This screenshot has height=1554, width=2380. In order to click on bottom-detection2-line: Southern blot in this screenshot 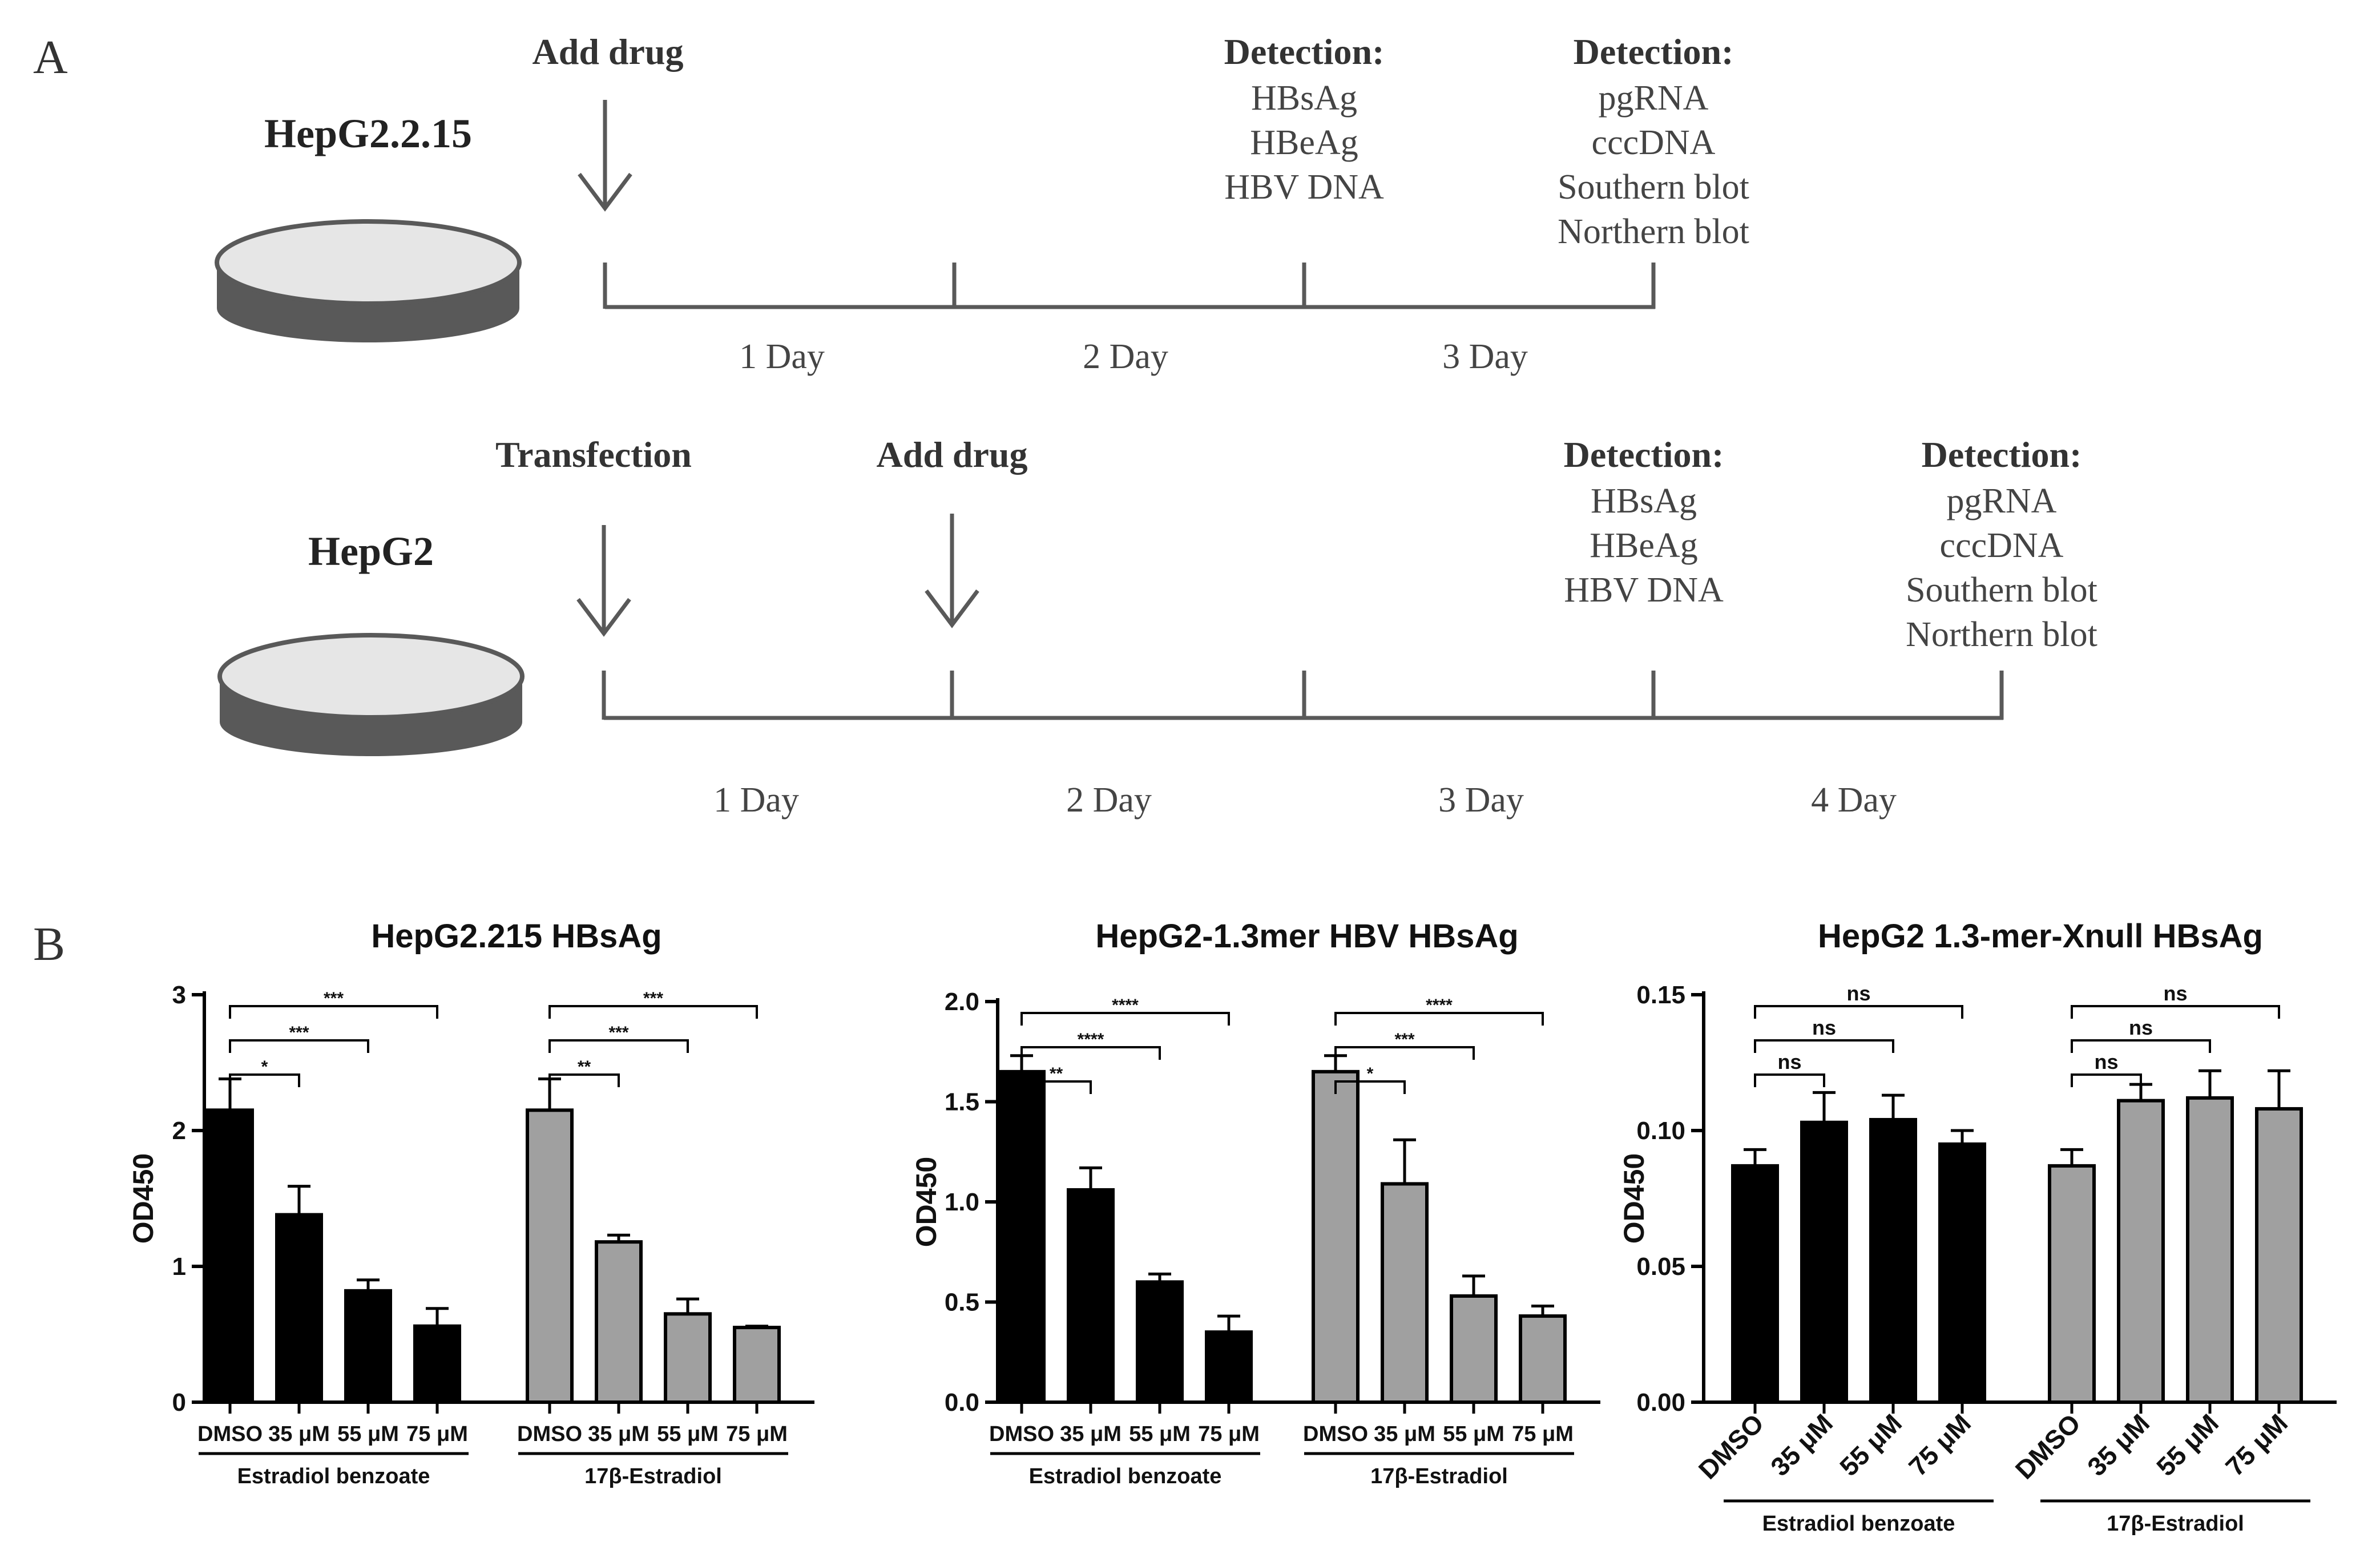, I will do `click(2001, 590)`.